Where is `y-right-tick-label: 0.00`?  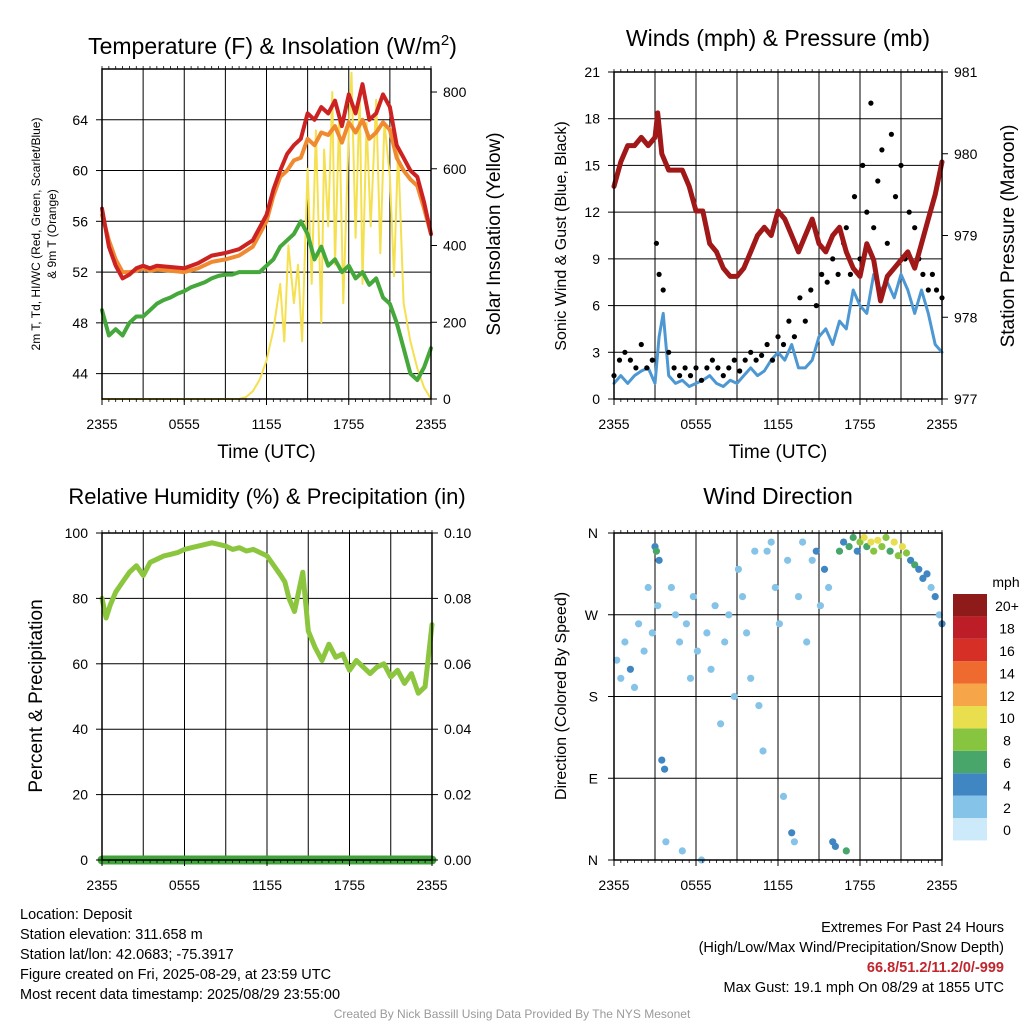
y-right-tick-label: 0.00 is located at coordinates (457, 860).